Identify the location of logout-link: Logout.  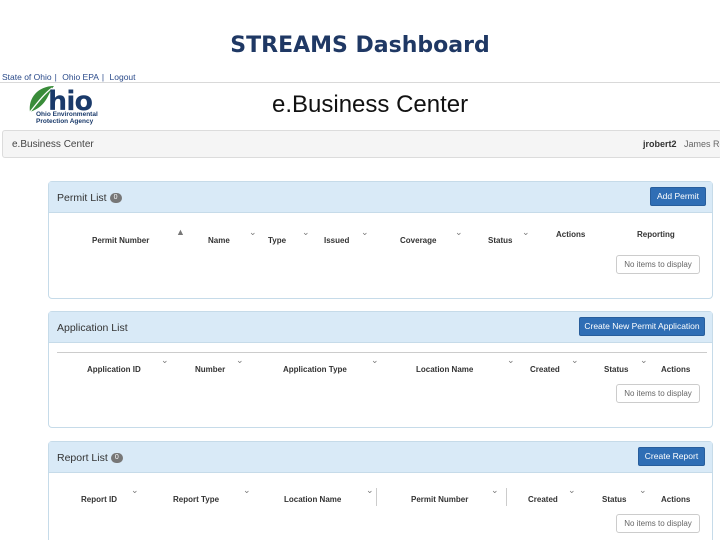
(122, 77).